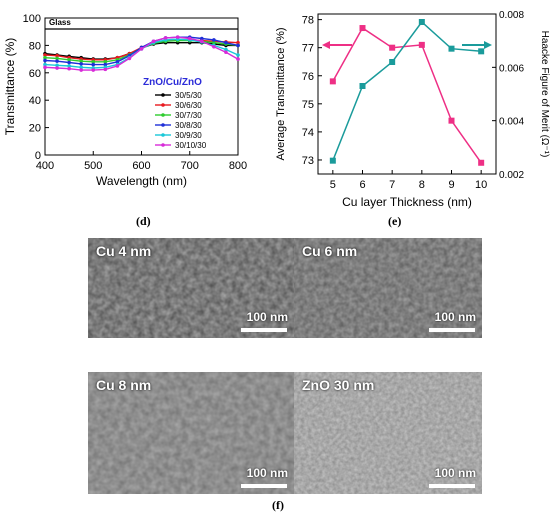 The height and width of the screenshot is (514, 550). I want to click on plot-frame, so click(141, 86).